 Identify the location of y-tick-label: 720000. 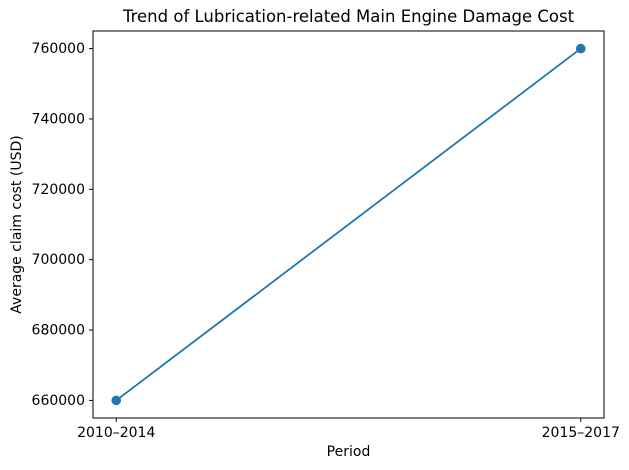
(58, 190).